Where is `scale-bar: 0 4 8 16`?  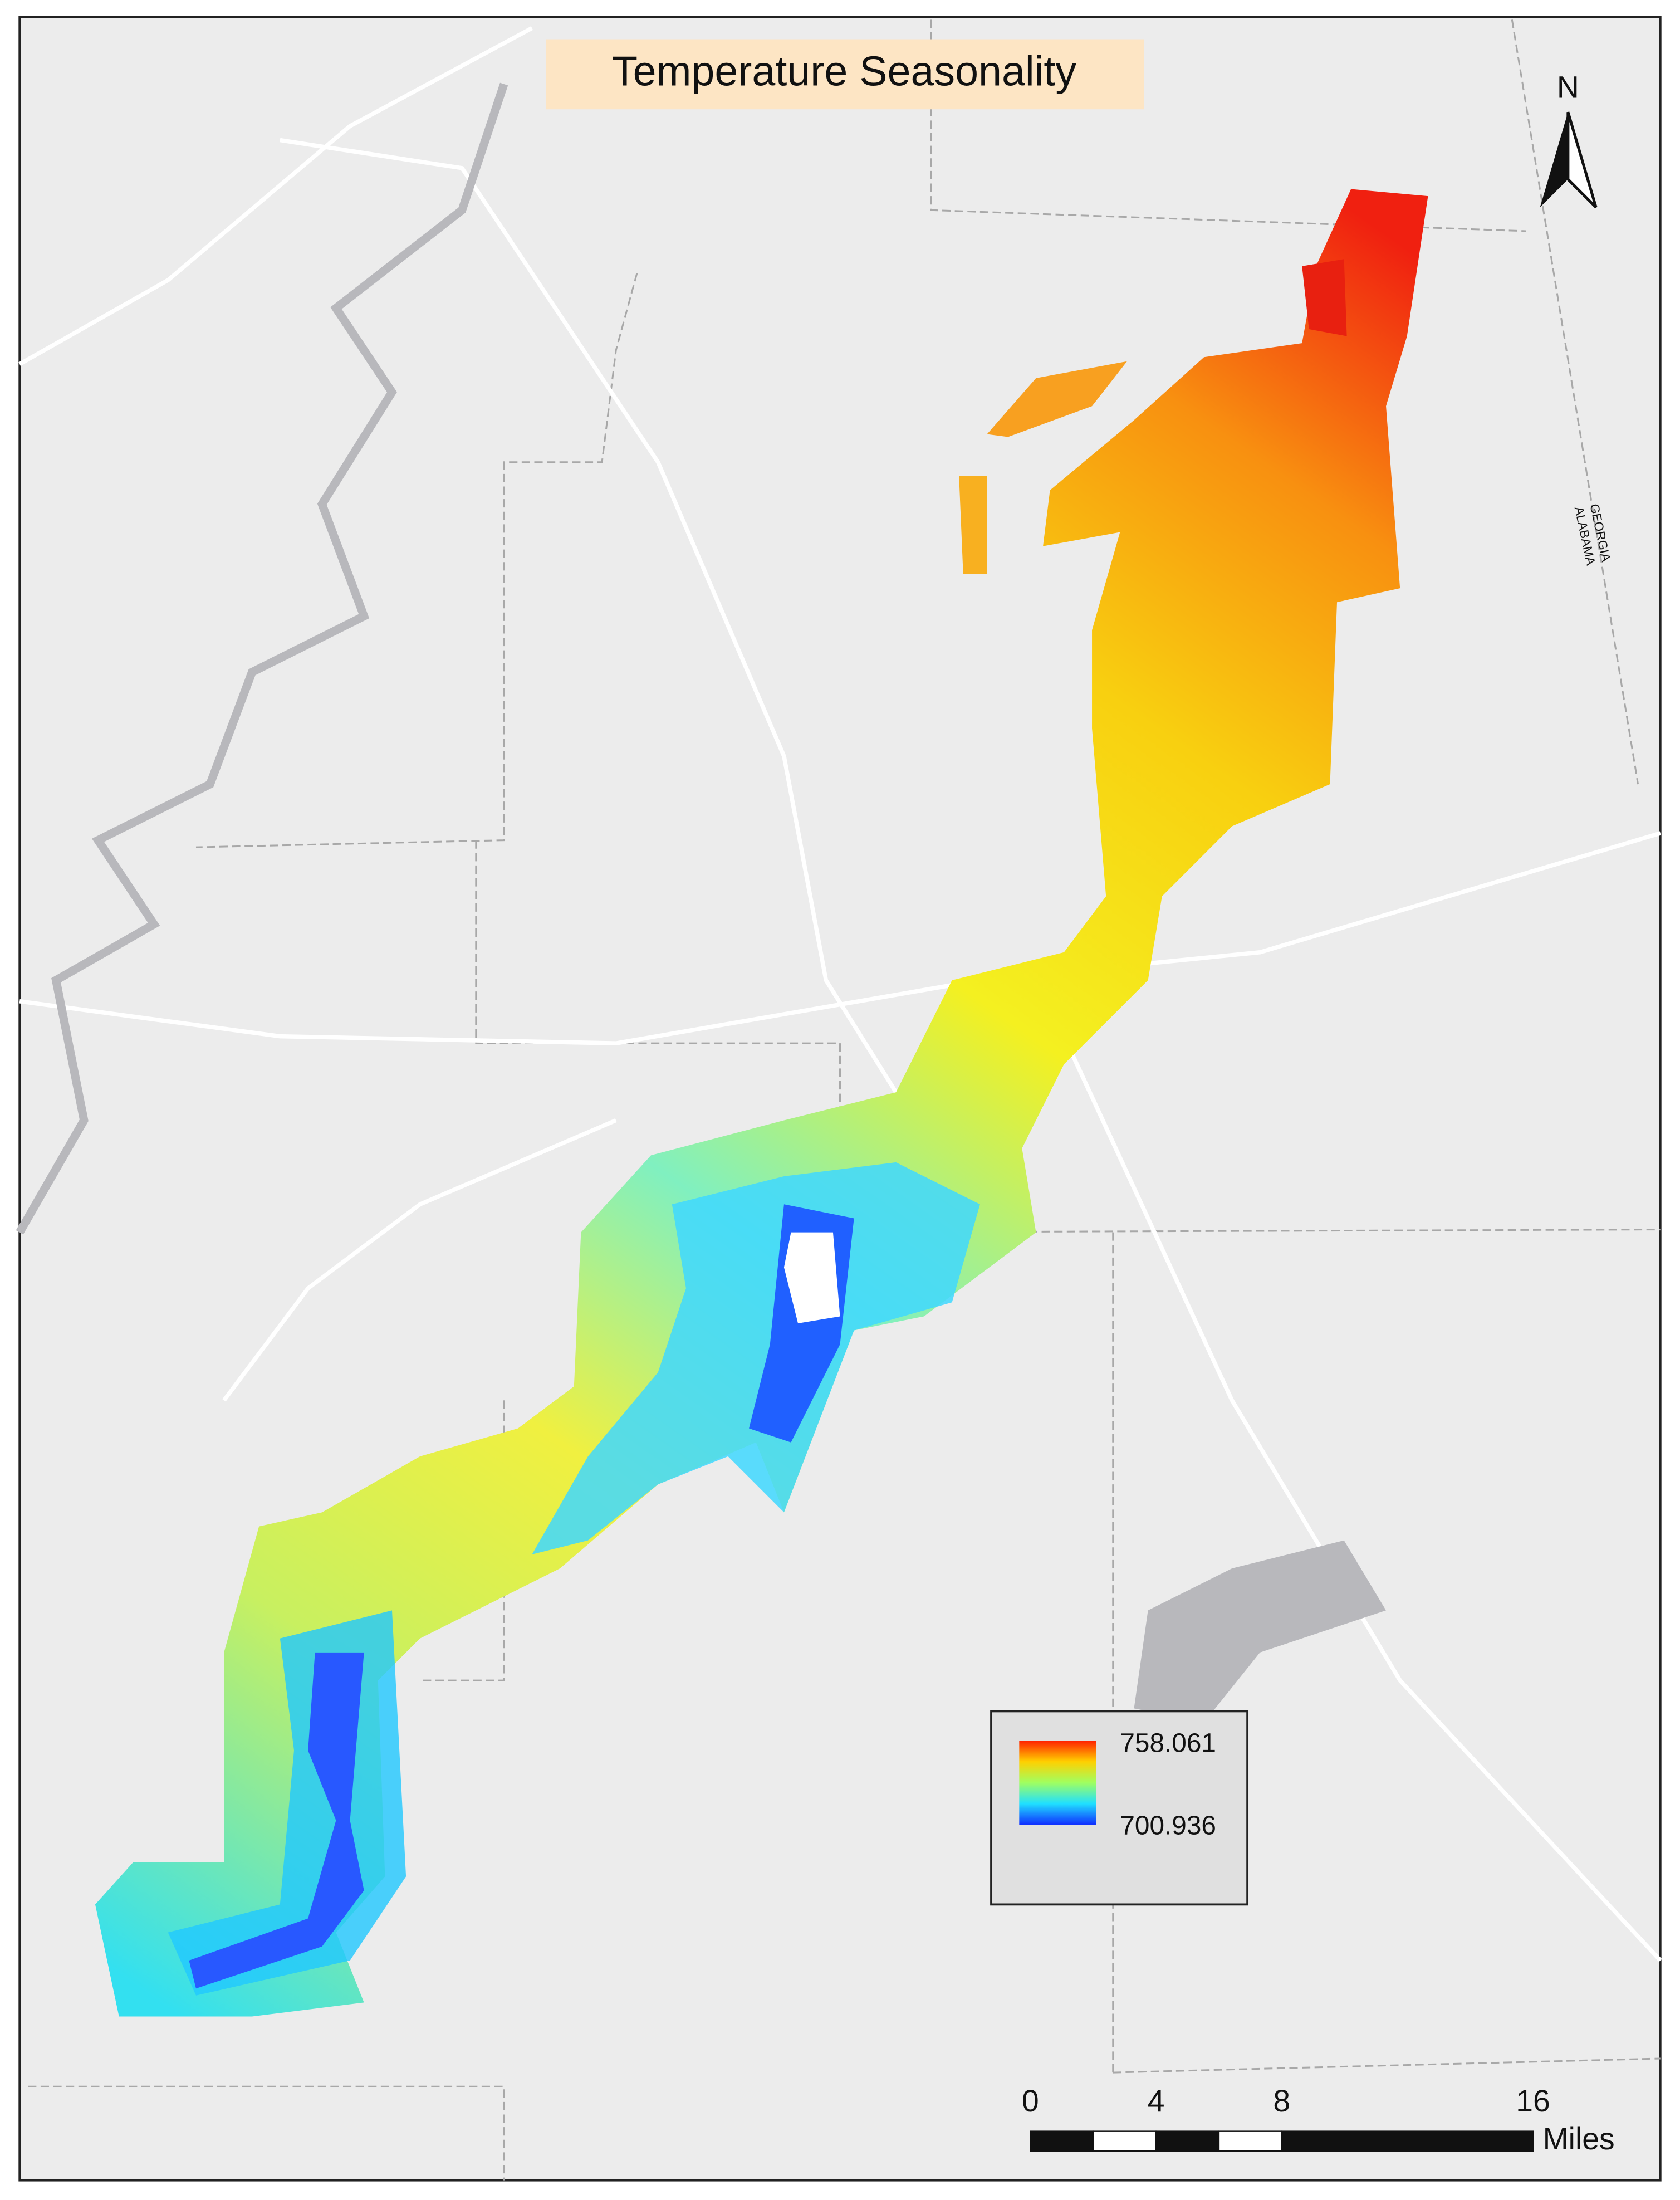
scale-bar: 0 4 8 16 is located at coordinates (1286, 2118).